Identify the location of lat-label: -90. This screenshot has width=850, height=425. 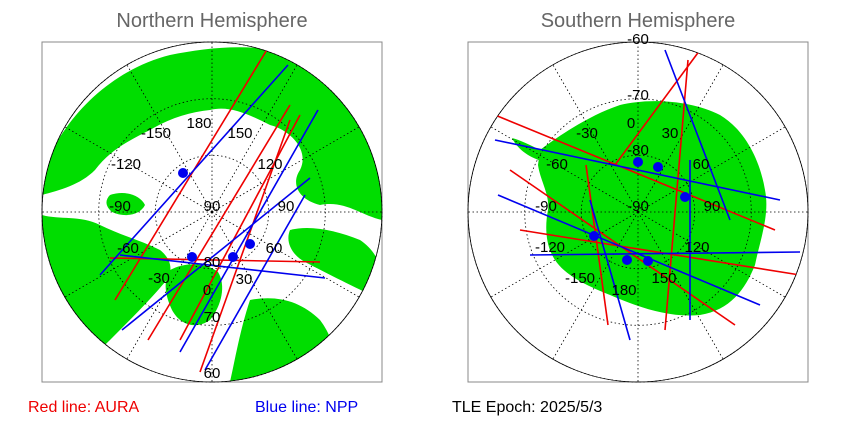
(638, 206).